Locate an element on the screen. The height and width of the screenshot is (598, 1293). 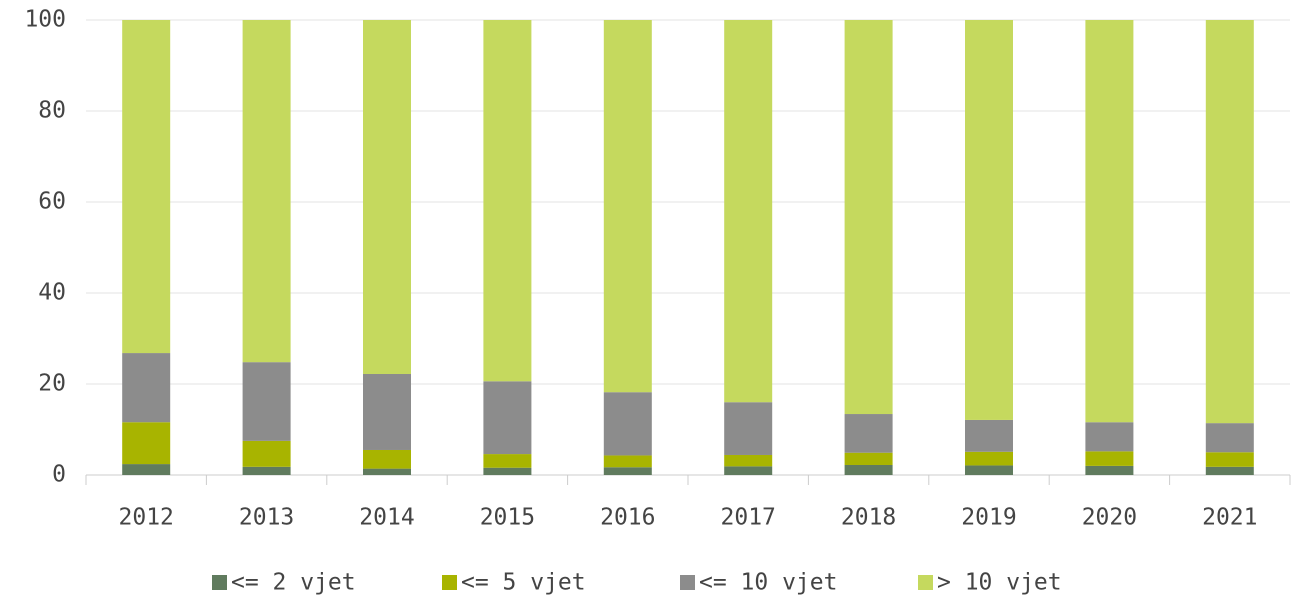
x-tick-label: 2020 is located at coordinates (1109, 518).